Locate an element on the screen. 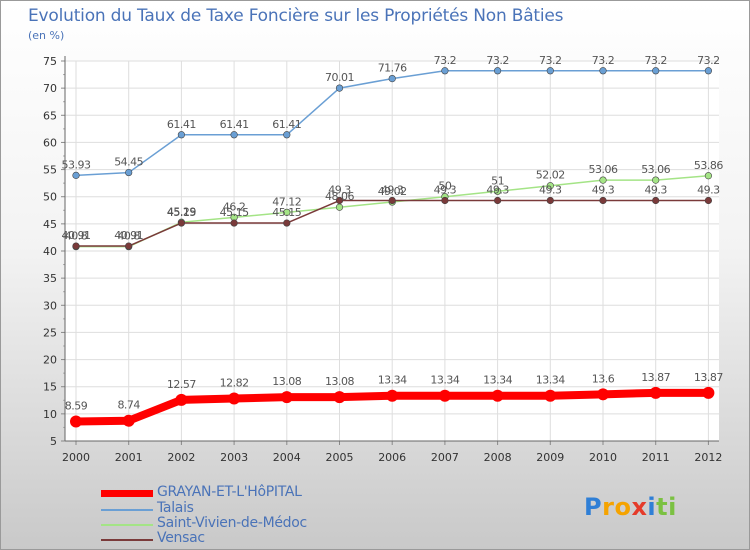  y-tick-label: 40 is located at coordinates (50, 251).